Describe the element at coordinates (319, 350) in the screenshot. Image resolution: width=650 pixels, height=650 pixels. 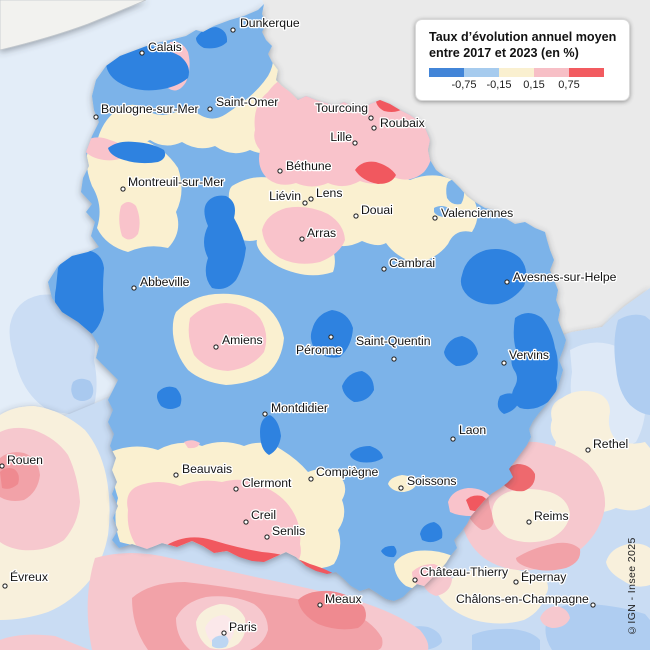
I see `city-label: Péronne` at that location.